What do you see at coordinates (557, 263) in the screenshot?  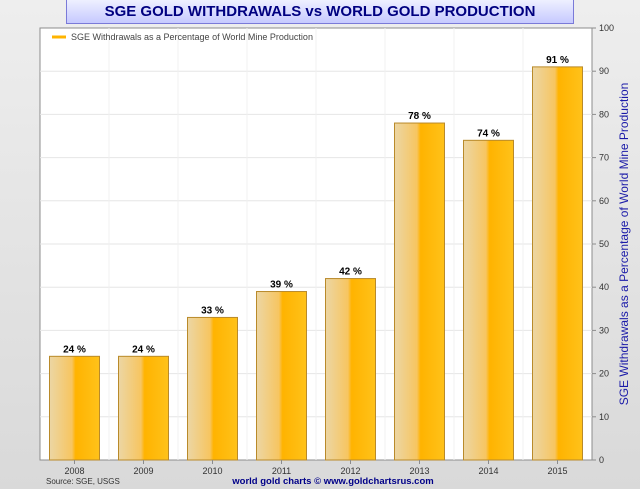 I see `bar-2015` at bounding box center [557, 263].